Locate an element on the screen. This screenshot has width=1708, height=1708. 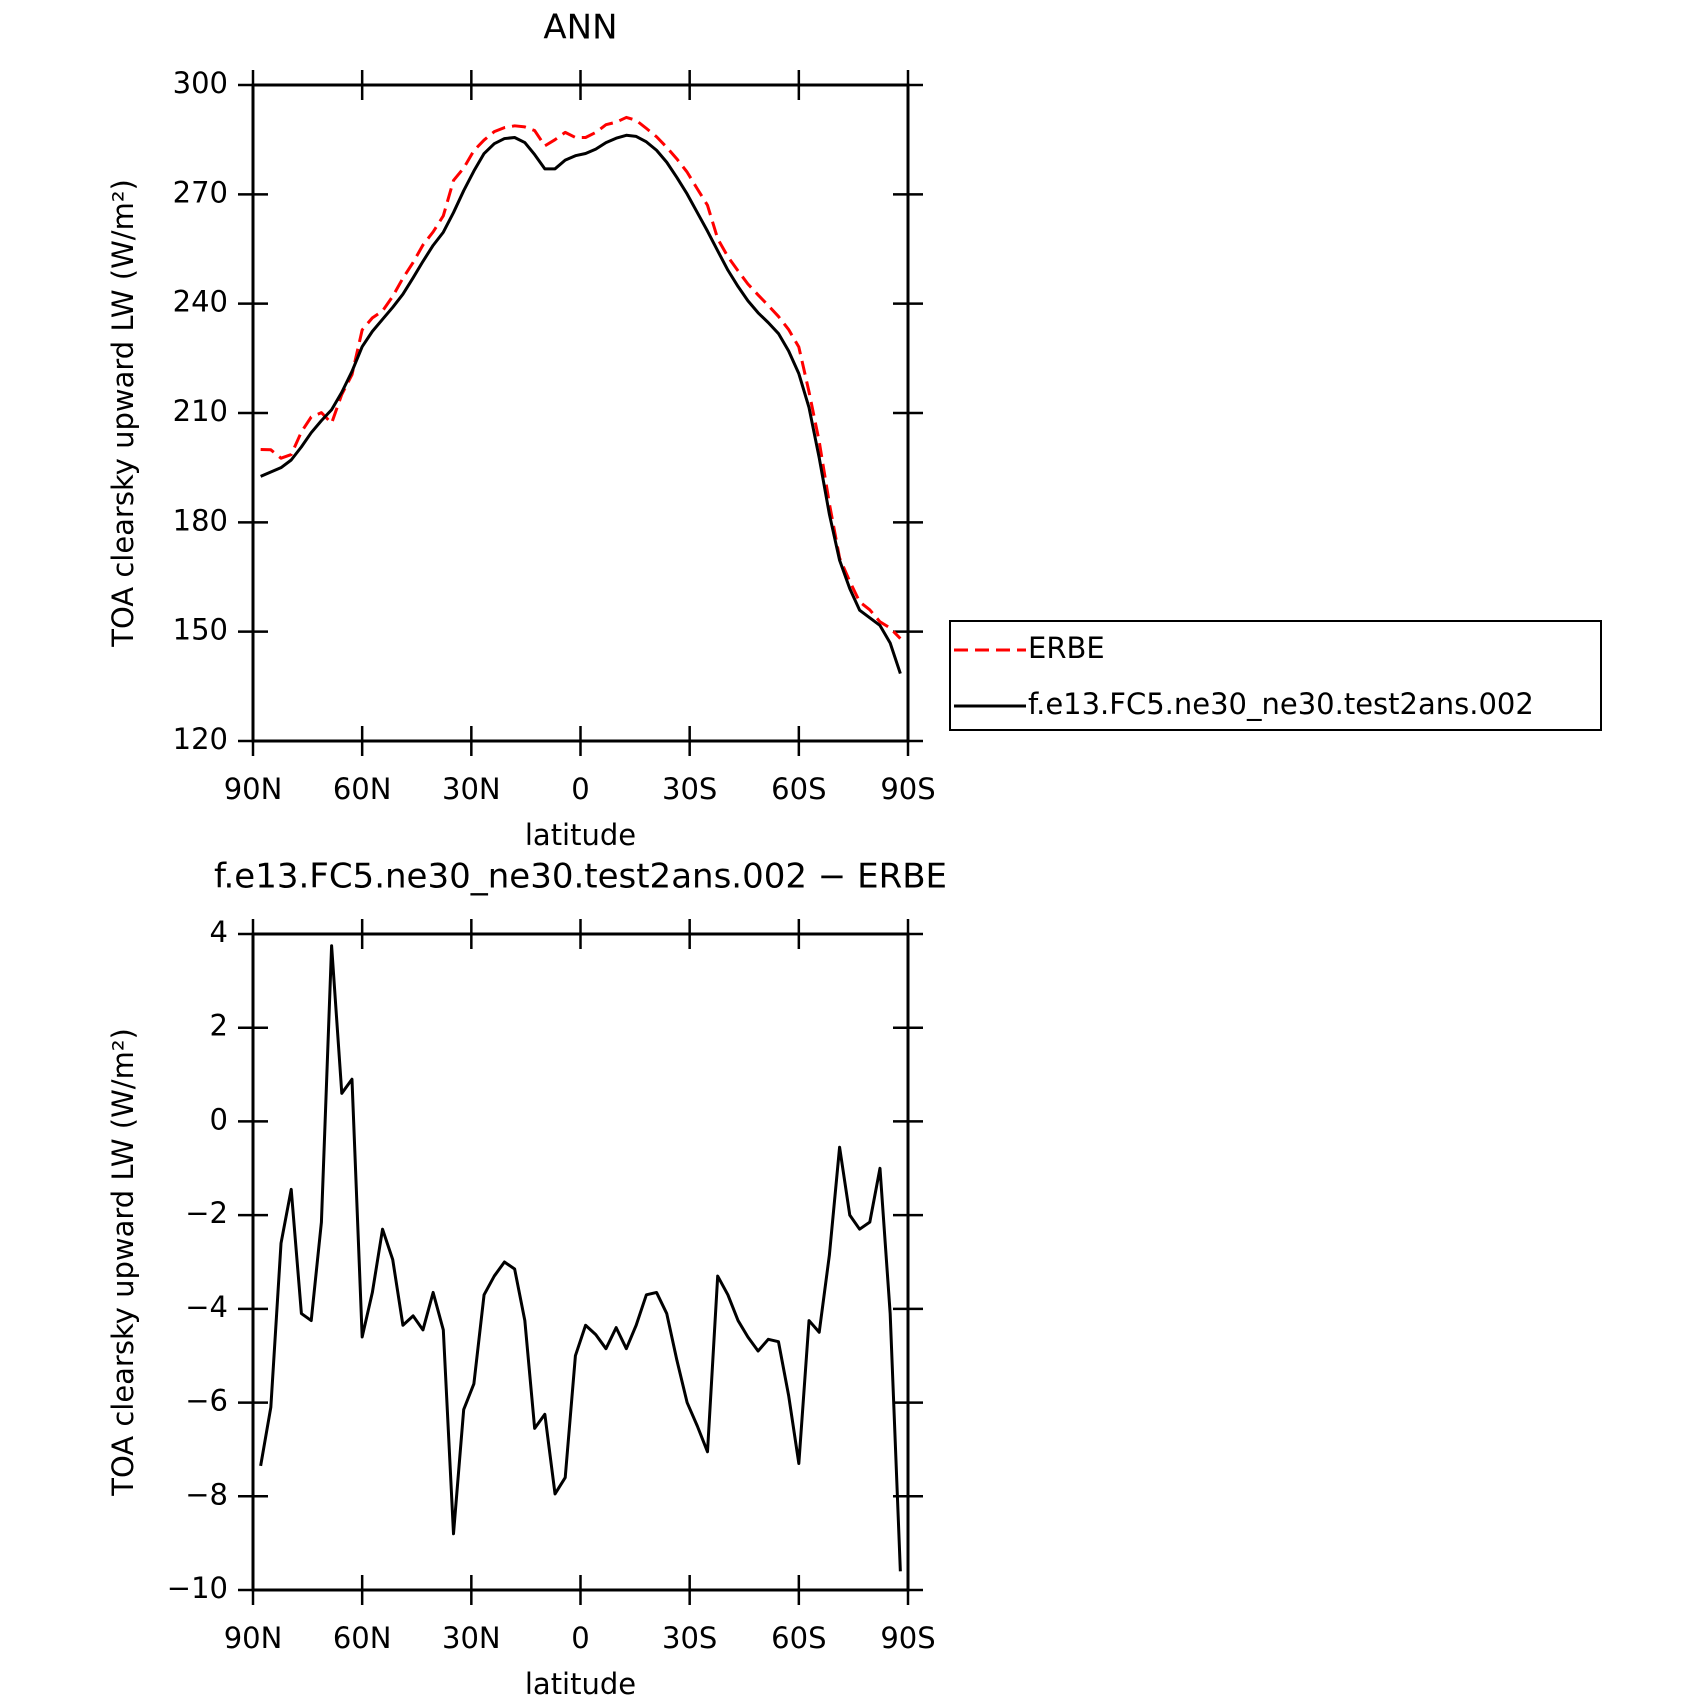
y-tick-label: 210 is located at coordinates (200, 411).